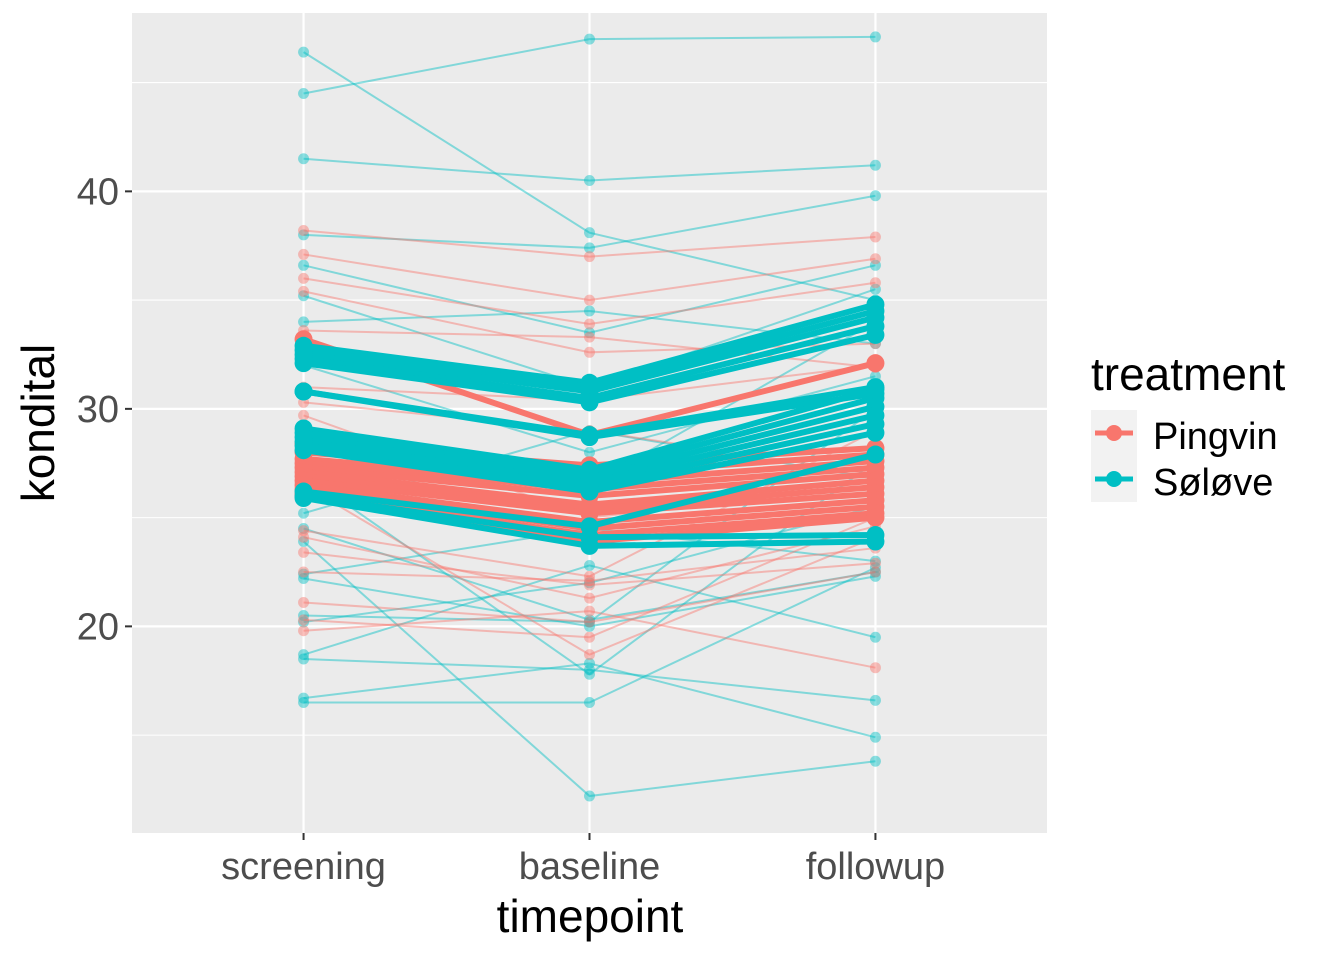  Describe the element at coordinates (38, 423) in the screenshot. I see `y-axis-title: kondital` at that location.